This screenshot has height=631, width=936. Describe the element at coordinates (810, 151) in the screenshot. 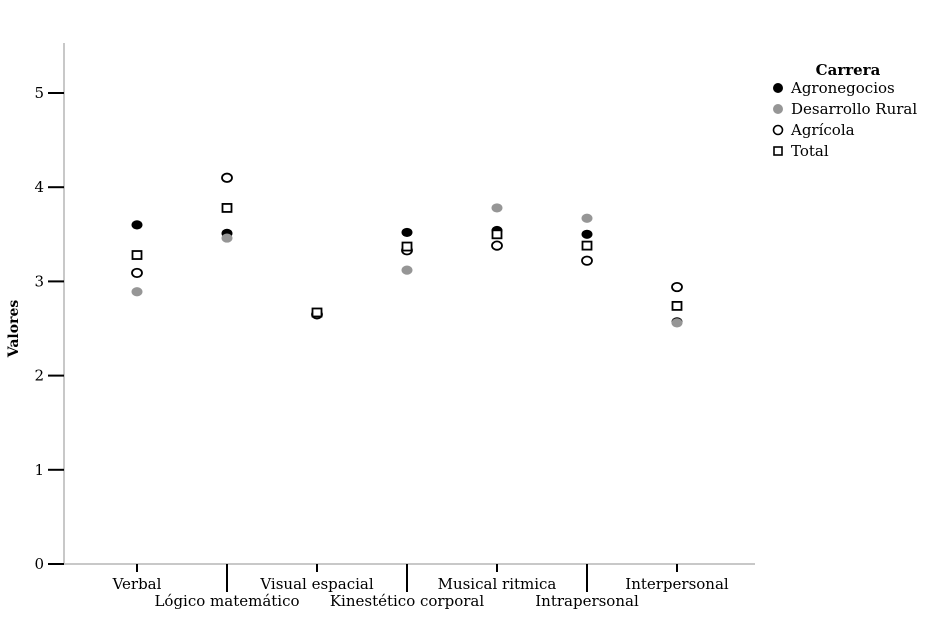

I see `legend-label-total: Total` at that location.